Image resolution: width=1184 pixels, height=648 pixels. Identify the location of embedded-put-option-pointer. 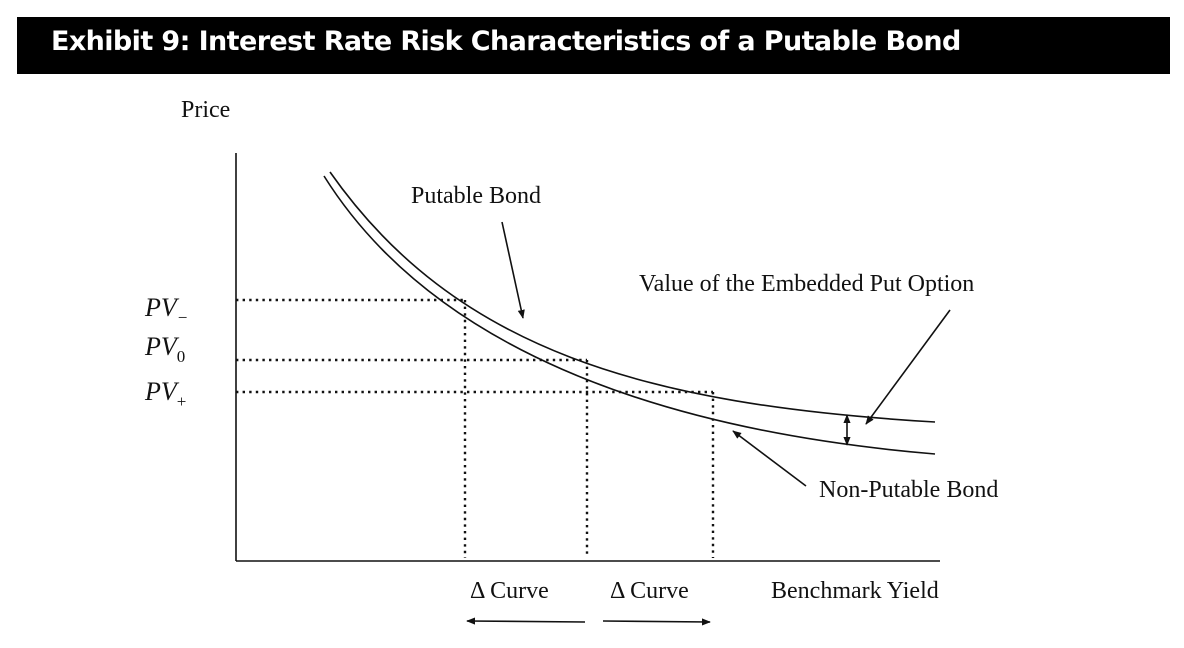
(908, 367).